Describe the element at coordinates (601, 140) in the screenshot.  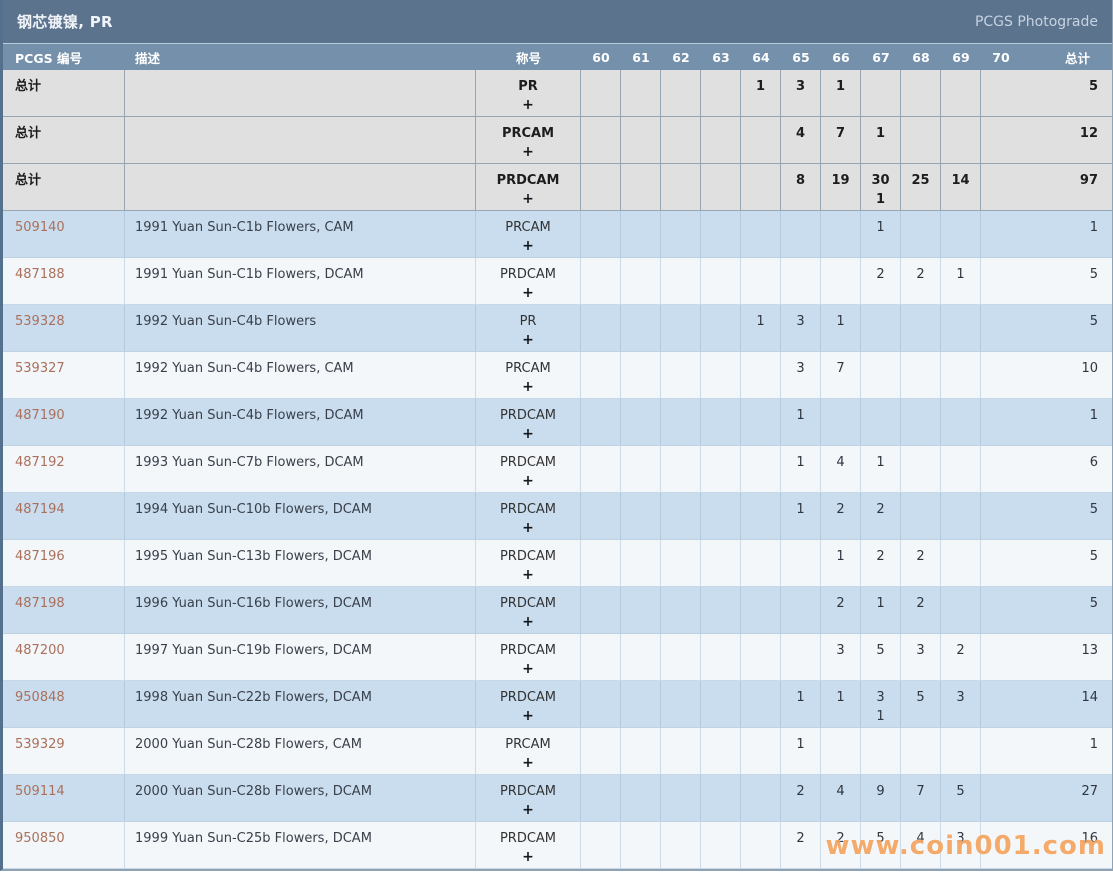
I see `grade-60-cell` at that location.